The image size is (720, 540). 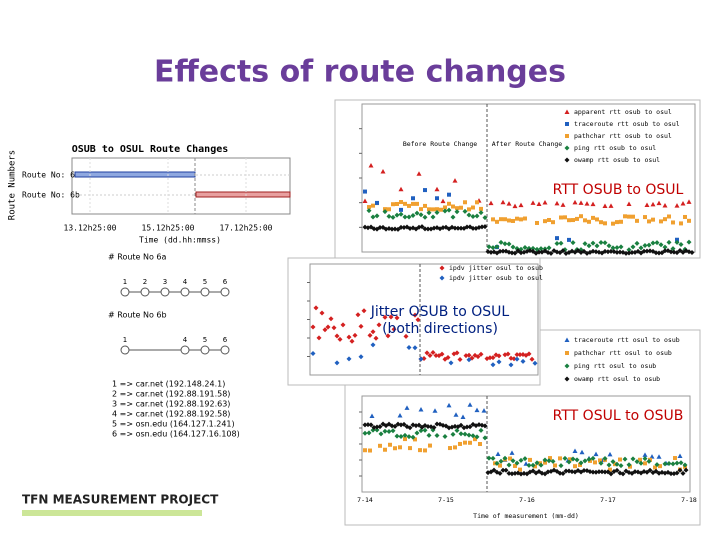 I want to click on route-node-label: 1, so click(x=125, y=282).